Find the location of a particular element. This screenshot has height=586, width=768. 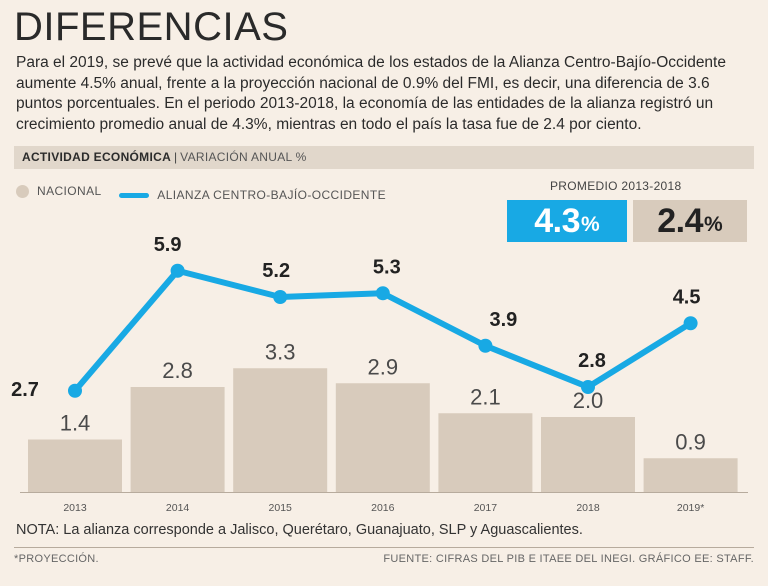

legend-alliance-label: ALIANZA CENTRO-BAJÍO-OCCIDENTE is located at coordinates (271, 195).